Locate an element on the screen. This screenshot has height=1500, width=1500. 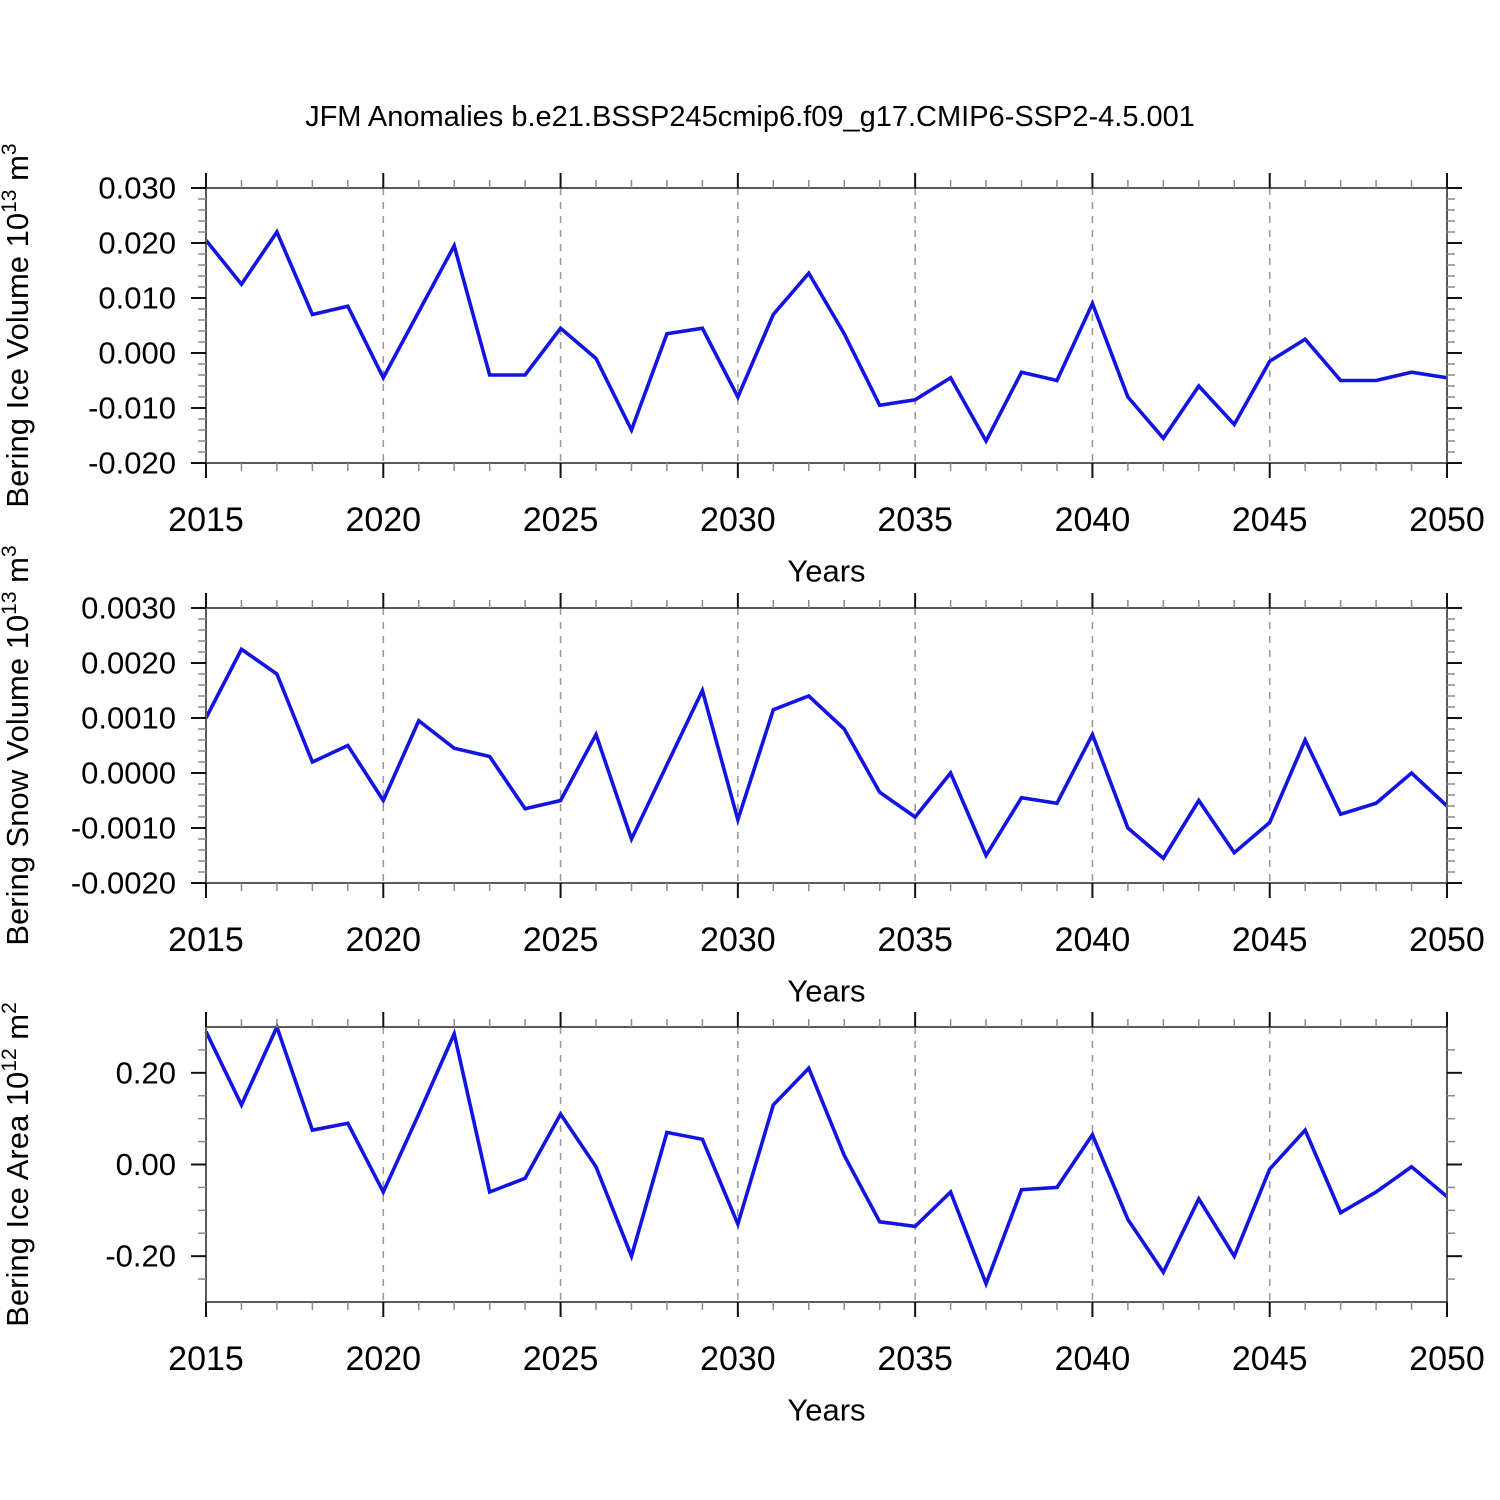
bering-ice-volume-series-line is located at coordinates (826, 336).